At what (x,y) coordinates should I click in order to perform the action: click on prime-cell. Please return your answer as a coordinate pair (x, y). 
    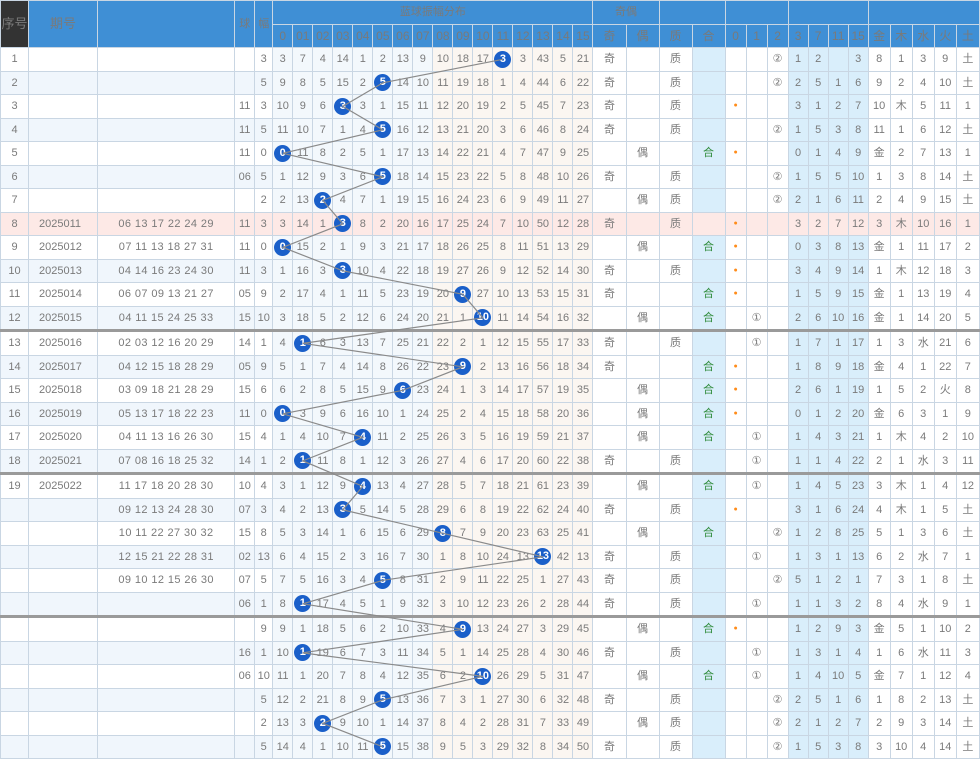
    Looking at the image, I should click on (675, 390).